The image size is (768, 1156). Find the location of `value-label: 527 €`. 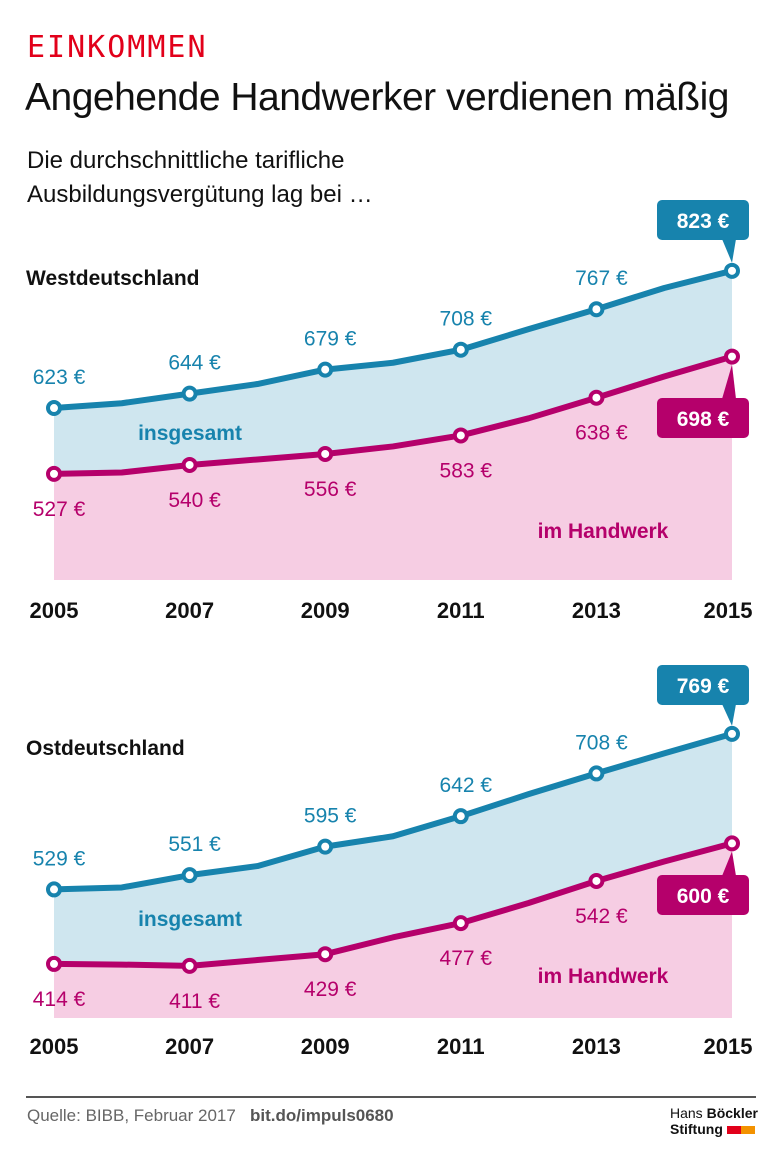

value-label: 527 € is located at coordinates (59, 509).